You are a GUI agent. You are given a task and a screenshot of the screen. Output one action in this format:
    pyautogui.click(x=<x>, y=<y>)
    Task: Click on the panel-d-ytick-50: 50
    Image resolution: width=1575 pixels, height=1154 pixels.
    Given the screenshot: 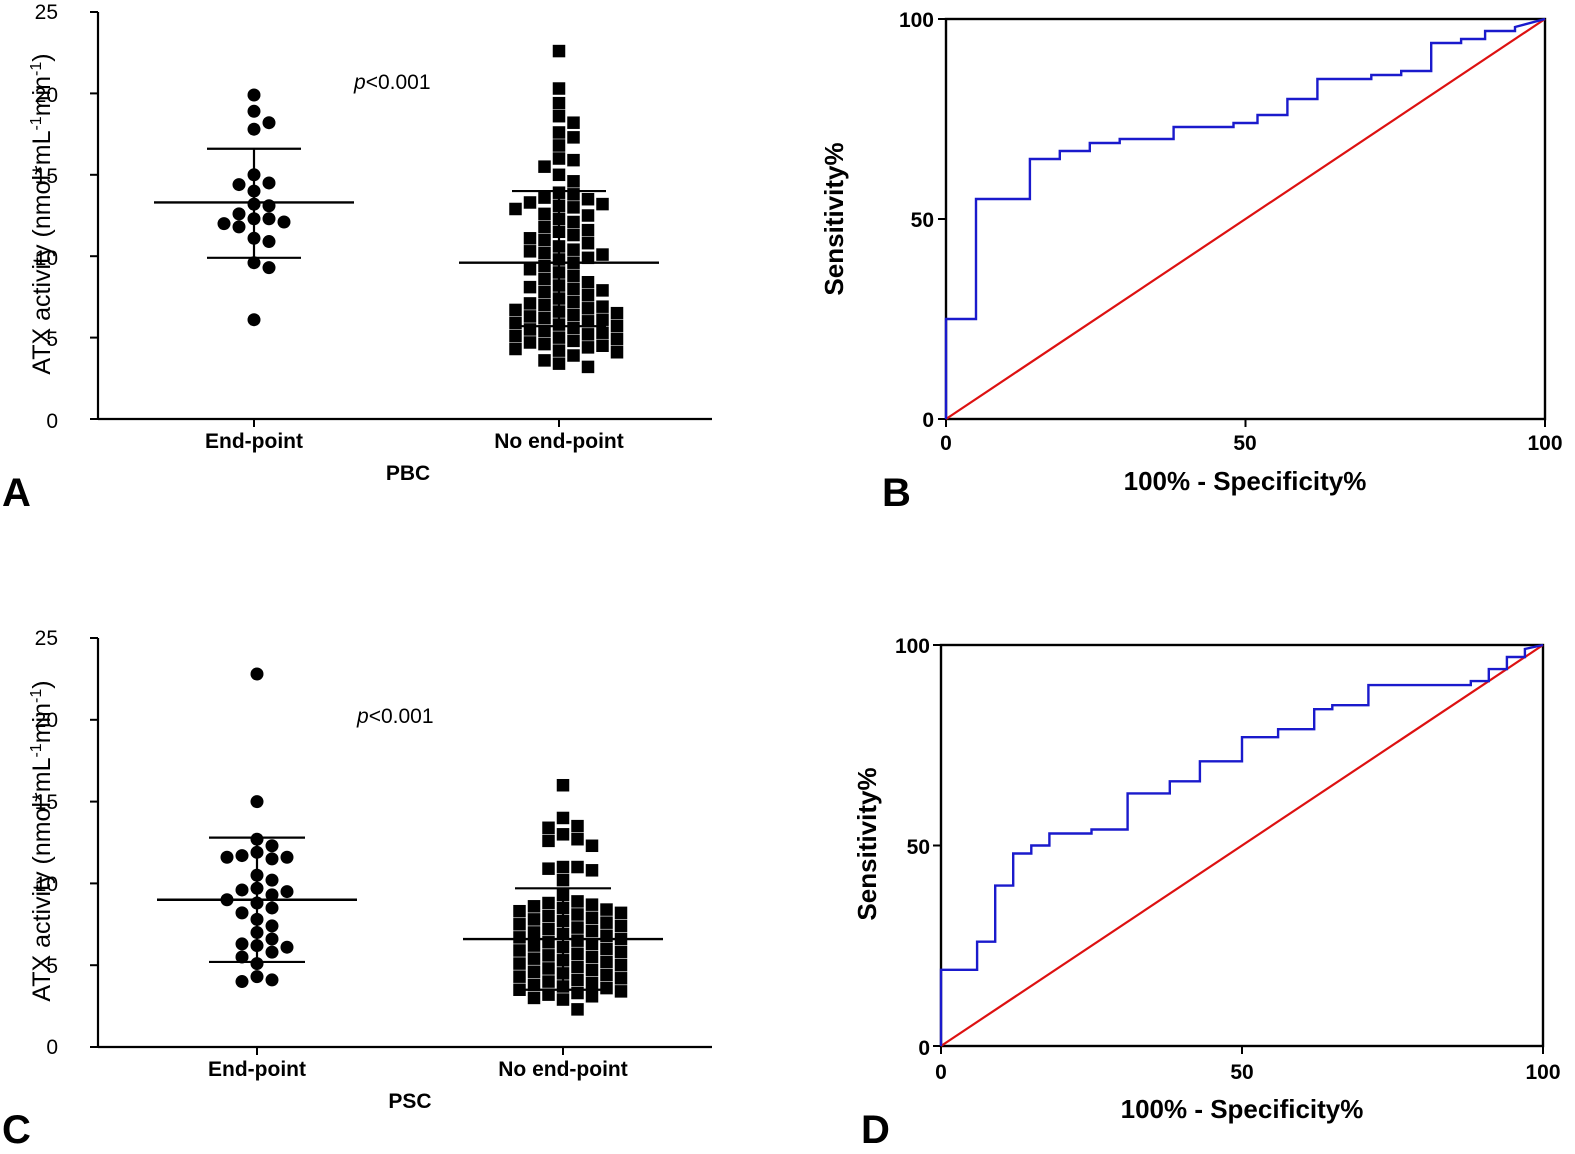 What is the action you would take?
    pyautogui.click(x=918, y=847)
    